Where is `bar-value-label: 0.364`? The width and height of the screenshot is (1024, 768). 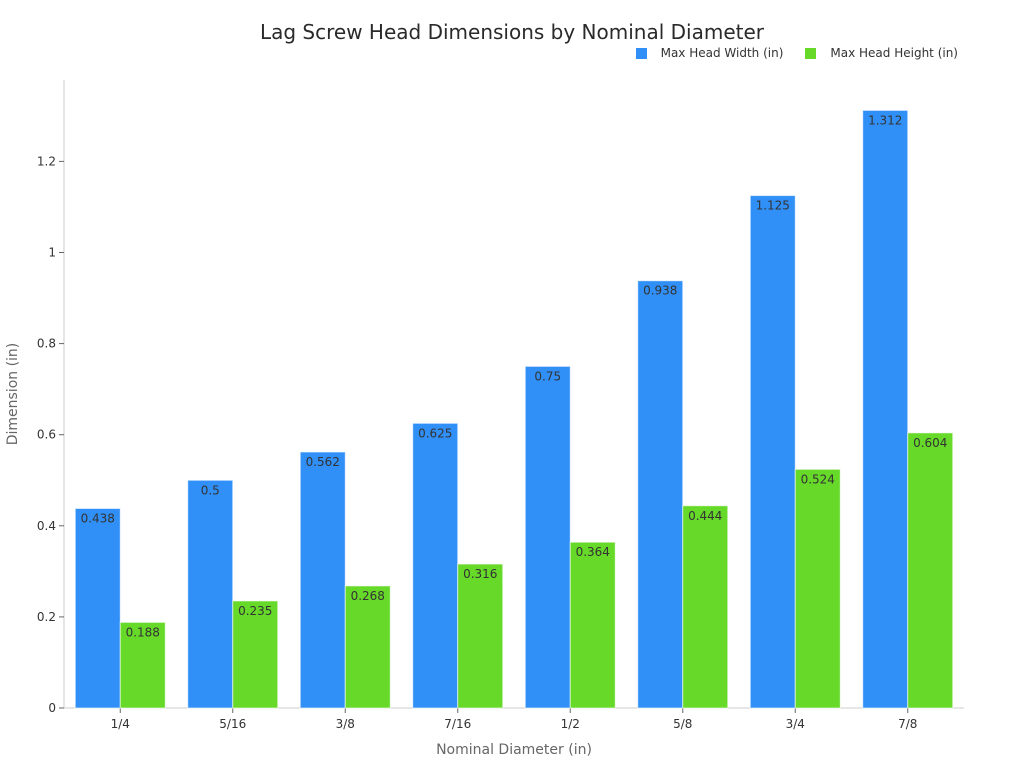 bar-value-label: 0.364 is located at coordinates (593, 552).